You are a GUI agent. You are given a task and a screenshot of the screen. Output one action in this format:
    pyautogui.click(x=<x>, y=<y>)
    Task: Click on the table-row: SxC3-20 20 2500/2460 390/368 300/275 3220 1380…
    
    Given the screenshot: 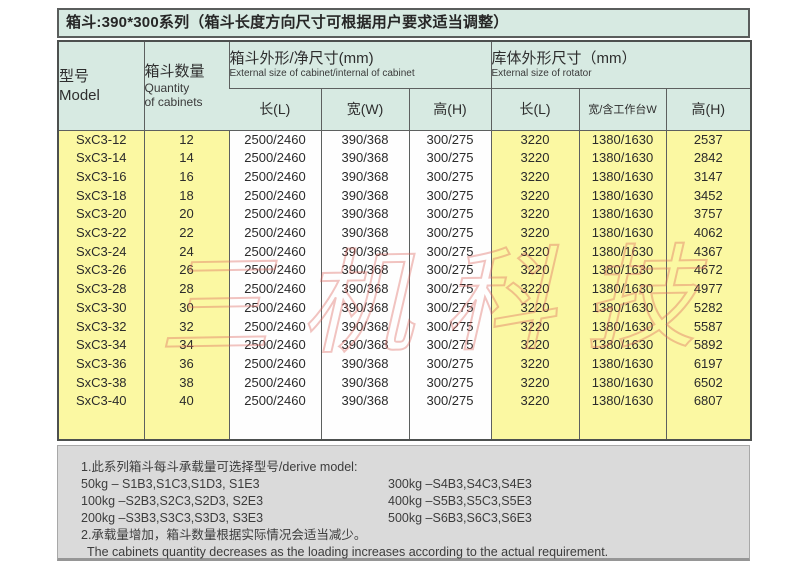 What is the action you would take?
    pyautogui.click(x=405, y=215)
    